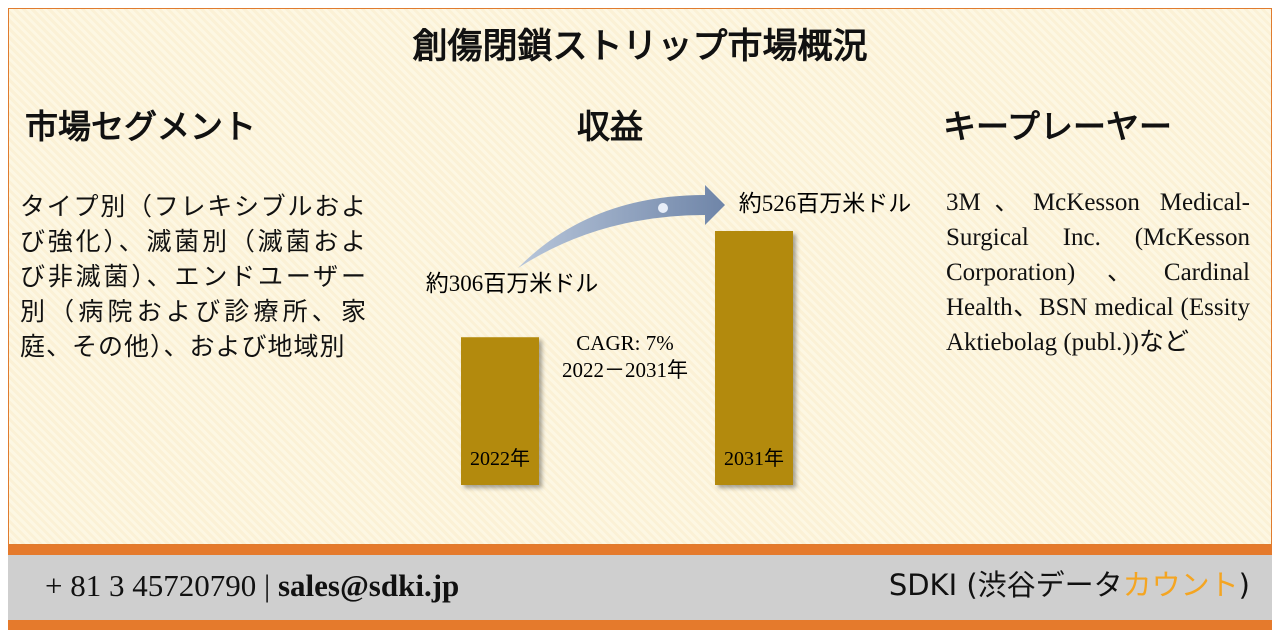 Image resolution: width=1280 pixels, height=642 pixels. Describe the element at coordinates (625, 370) in the screenshot. I see `cagr-period: 2022－2031年` at that location.